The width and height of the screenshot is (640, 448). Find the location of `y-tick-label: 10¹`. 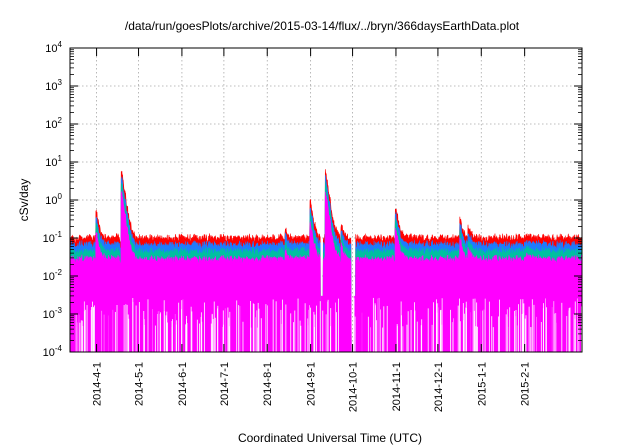

y-tick-label: 10¹ is located at coordinates (53, 161).